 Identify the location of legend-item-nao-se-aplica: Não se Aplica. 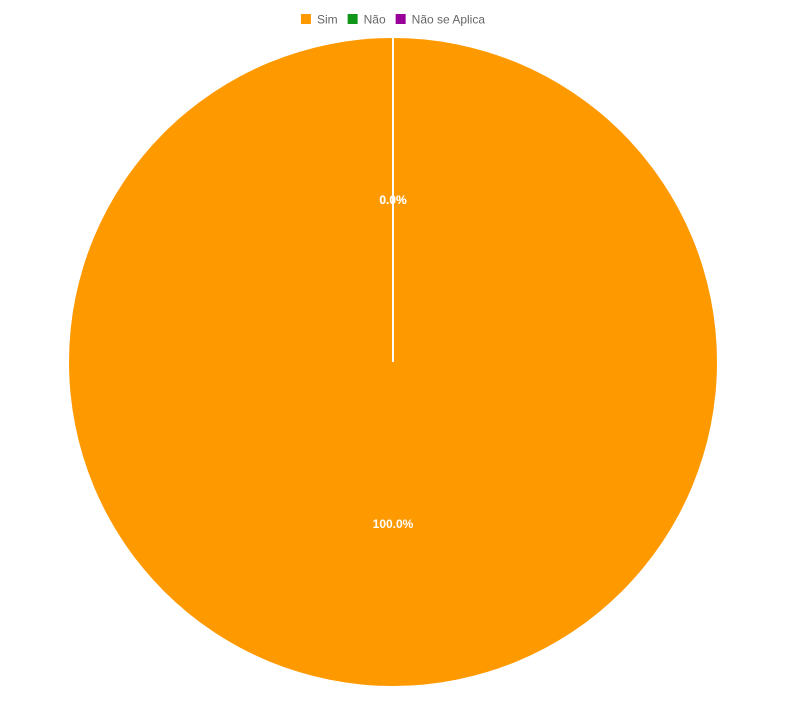
(440, 20).